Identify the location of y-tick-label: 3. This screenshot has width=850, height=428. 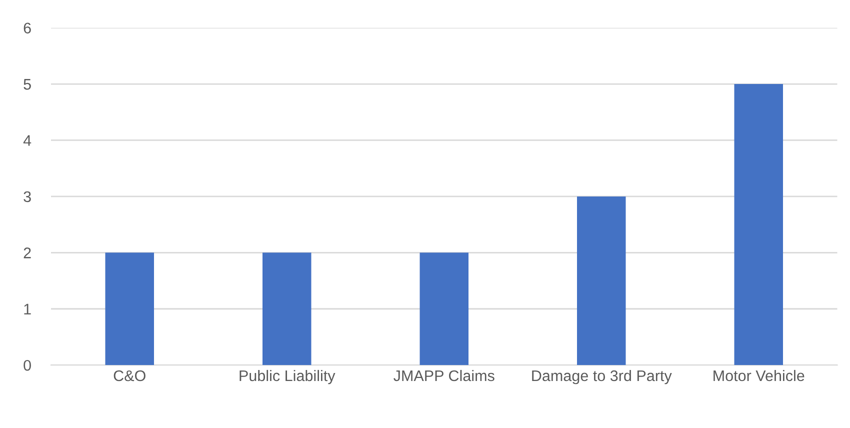
(27, 196).